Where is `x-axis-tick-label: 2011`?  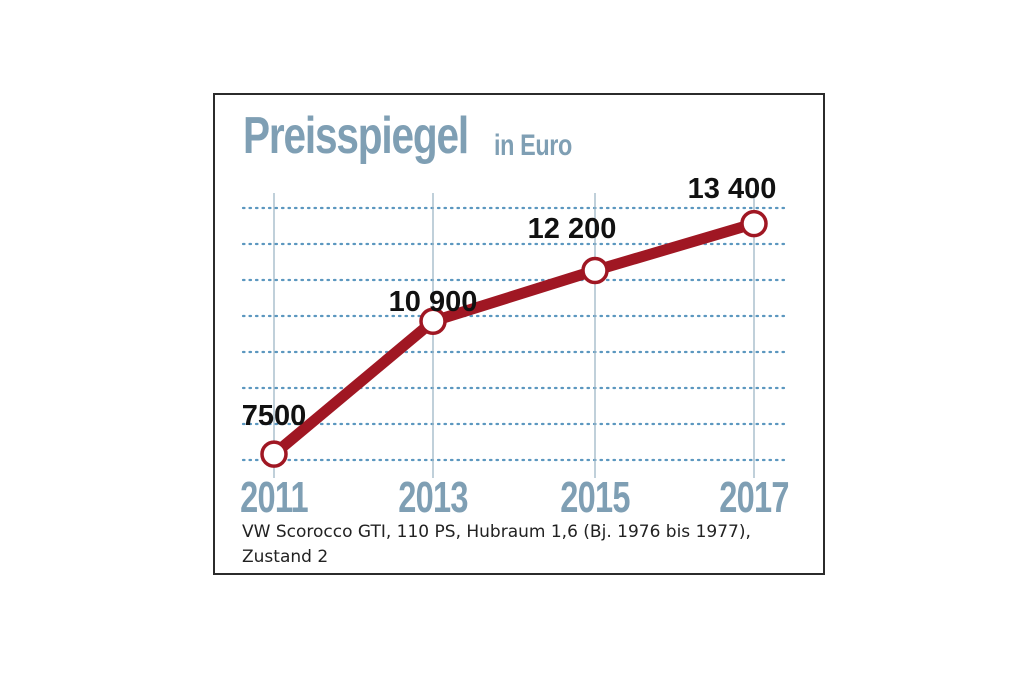 x-axis-tick-label: 2011 is located at coordinates (274, 497).